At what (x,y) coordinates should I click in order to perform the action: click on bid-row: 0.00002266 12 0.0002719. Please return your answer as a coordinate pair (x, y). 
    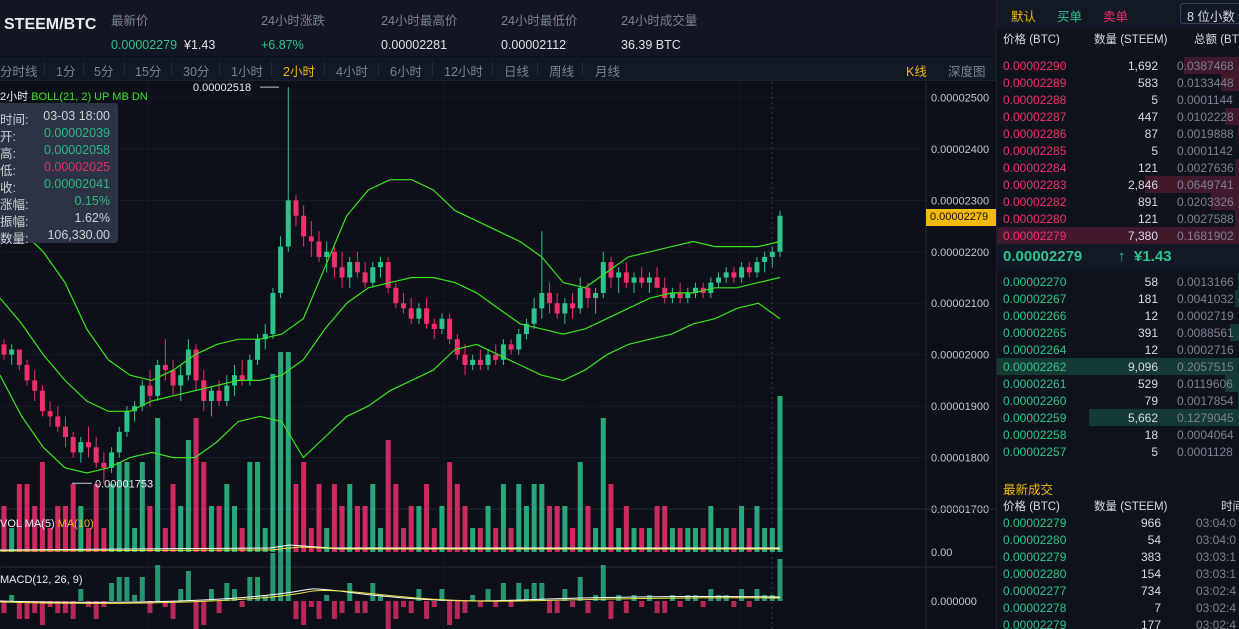
    Looking at the image, I should click on (1118, 315).